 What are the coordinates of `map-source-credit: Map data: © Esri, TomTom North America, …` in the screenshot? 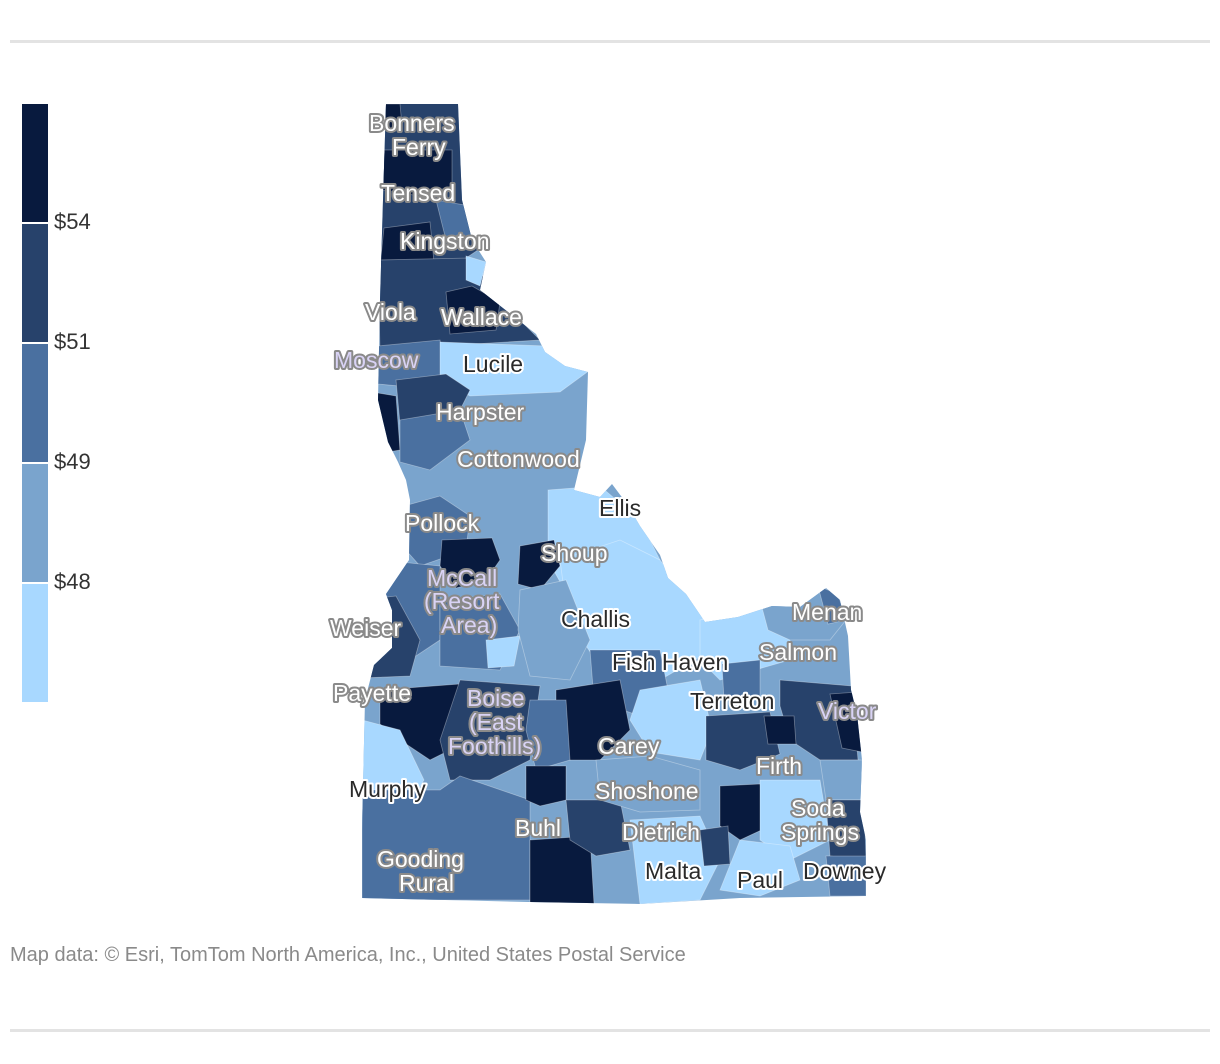 It's located at (348, 955).